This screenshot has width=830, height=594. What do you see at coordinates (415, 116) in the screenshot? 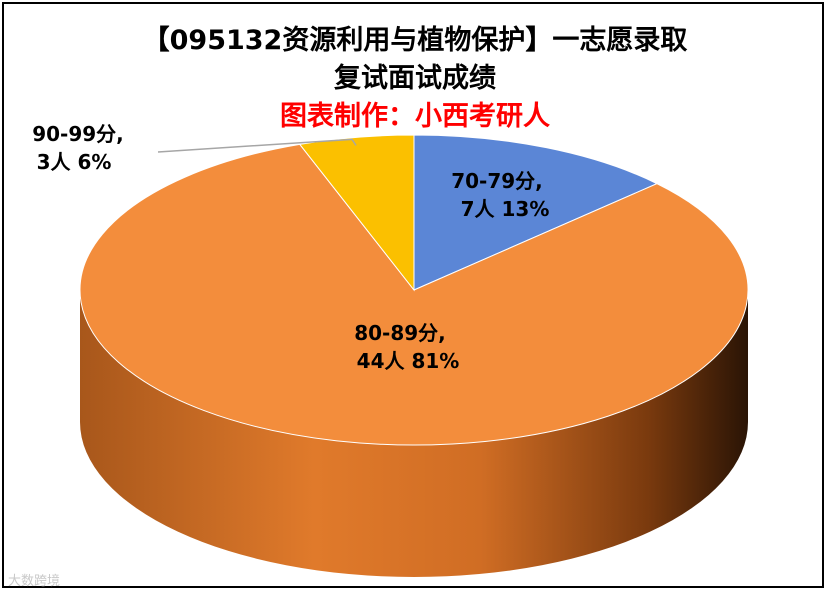
I see `chart-subtitle: 图表制作：小西考研人` at bounding box center [415, 116].